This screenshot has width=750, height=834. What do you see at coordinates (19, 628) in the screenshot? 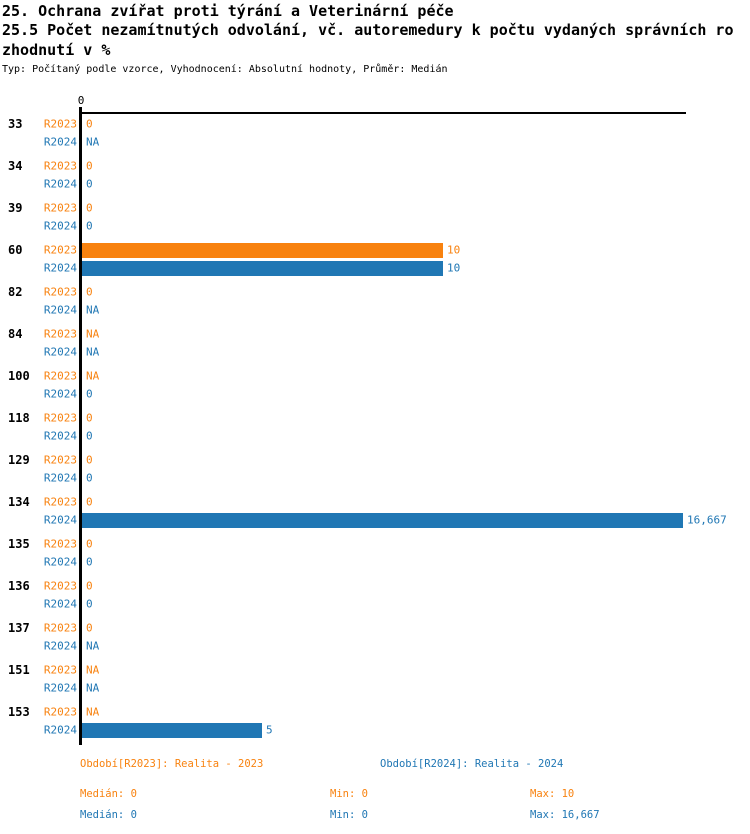
I see `category-label: 137` at bounding box center [19, 628].